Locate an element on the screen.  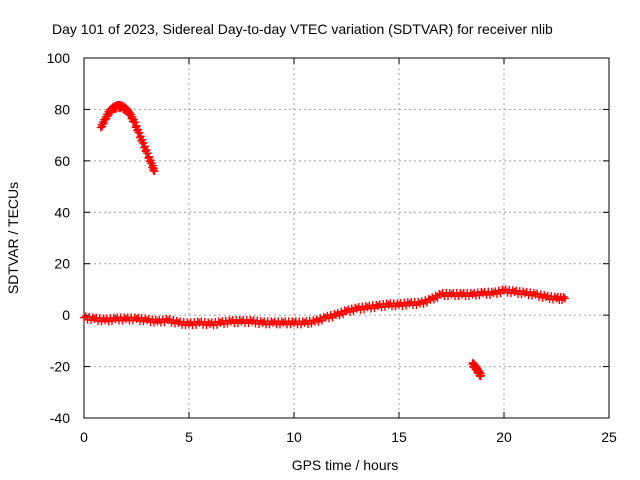
series-short-negative-arc is located at coordinates (476, 369).